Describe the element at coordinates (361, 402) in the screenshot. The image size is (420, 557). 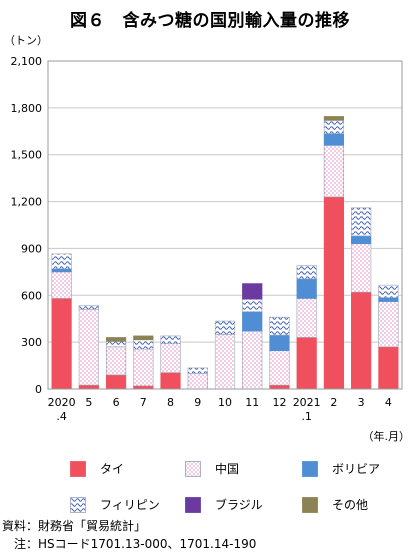
I see `x-tick-label: 3` at that location.